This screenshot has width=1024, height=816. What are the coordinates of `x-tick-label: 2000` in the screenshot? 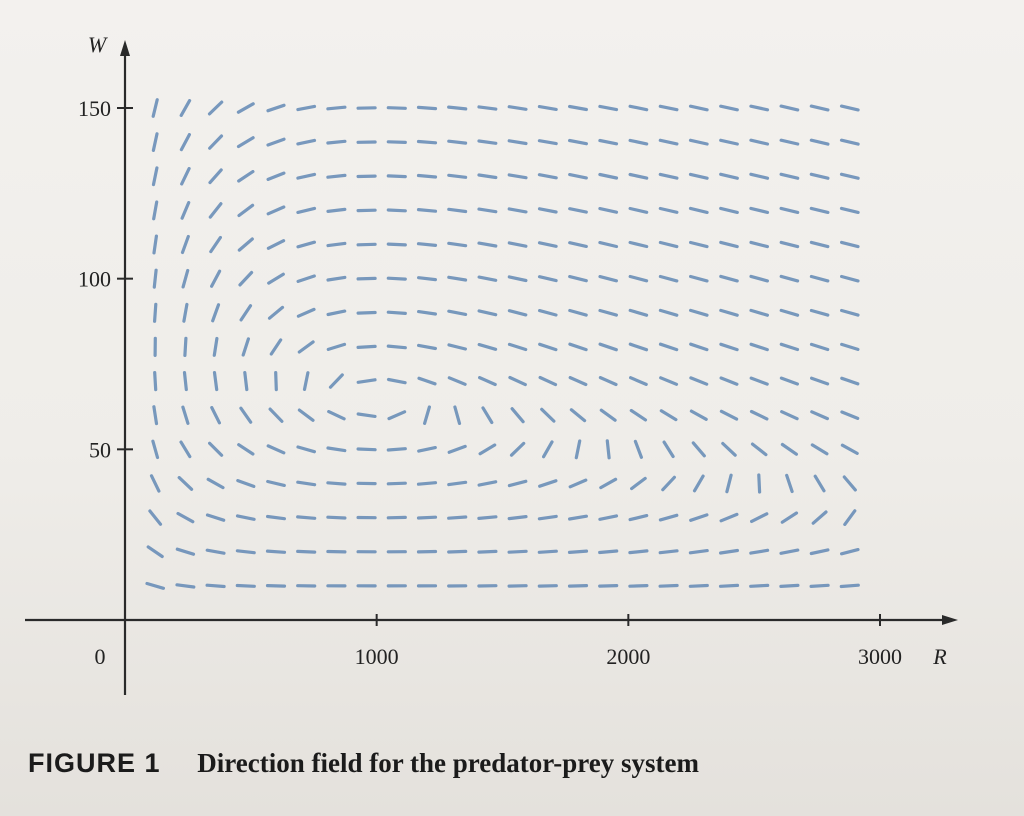 It's located at (628, 656).